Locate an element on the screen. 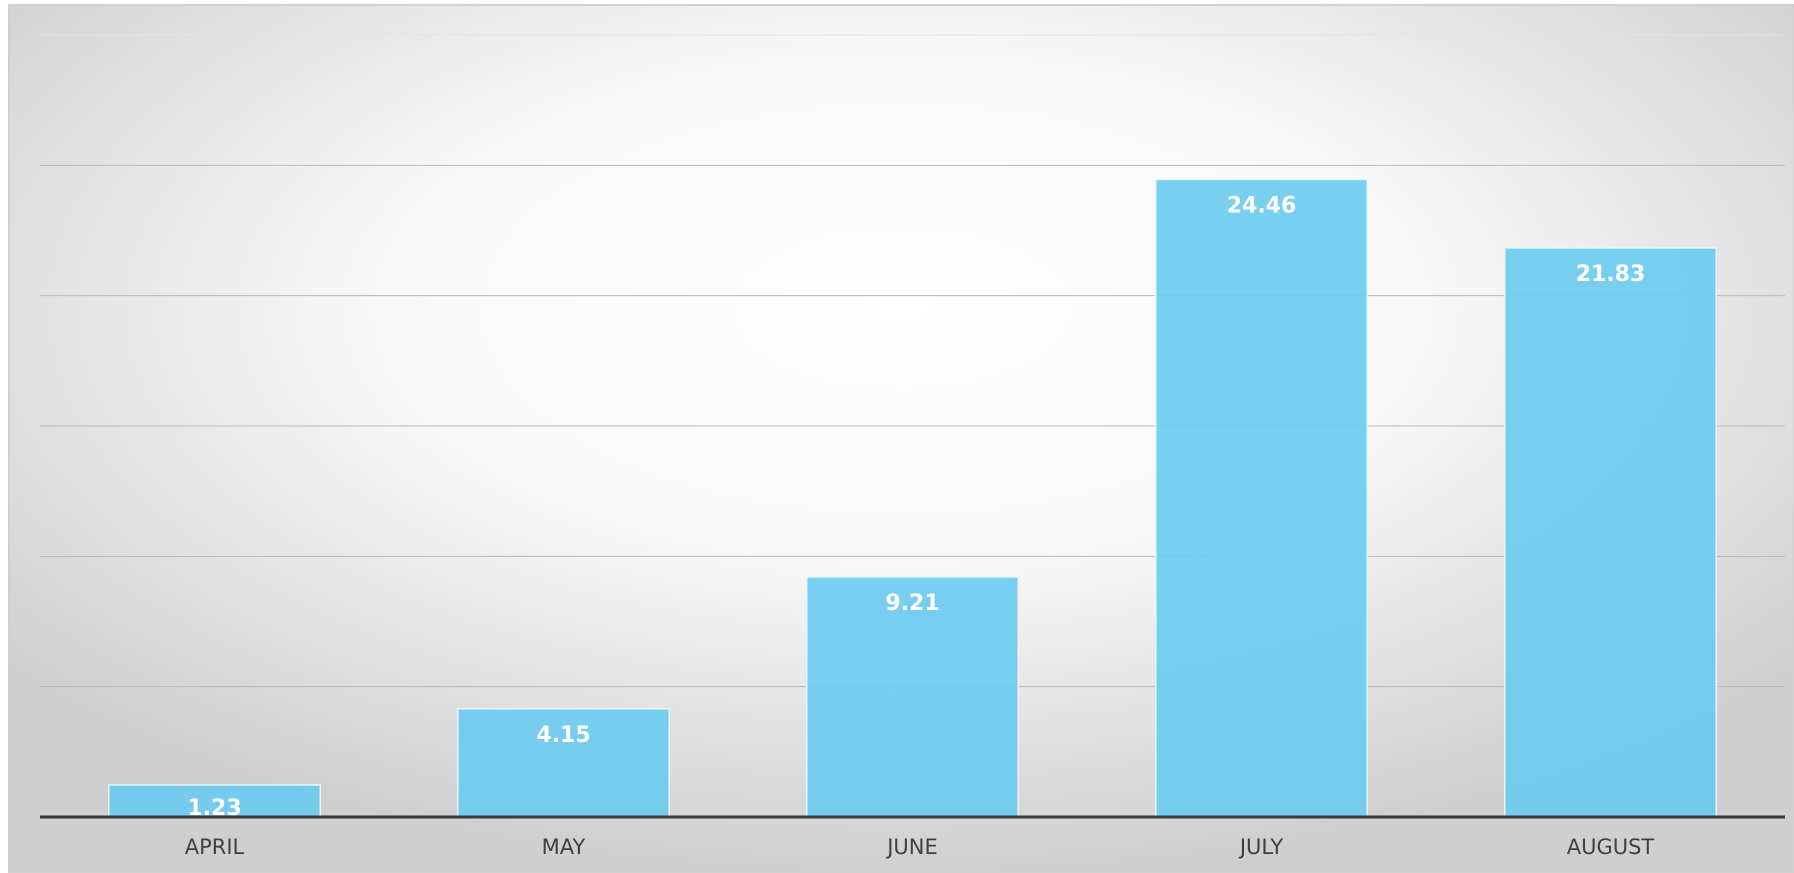 This screenshot has height=873, width=1794. x-tick-label: MAY is located at coordinates (564, 847).